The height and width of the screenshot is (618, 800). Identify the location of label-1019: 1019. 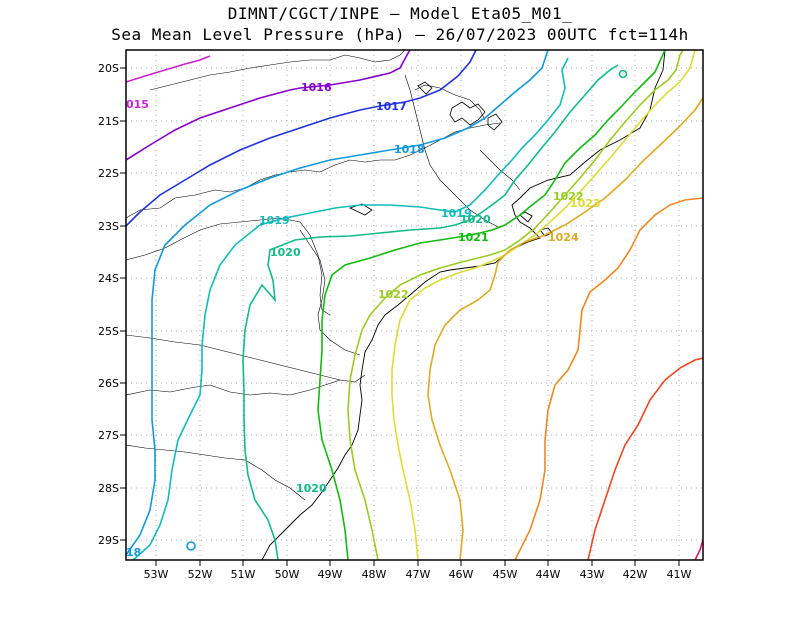
(274, 220).